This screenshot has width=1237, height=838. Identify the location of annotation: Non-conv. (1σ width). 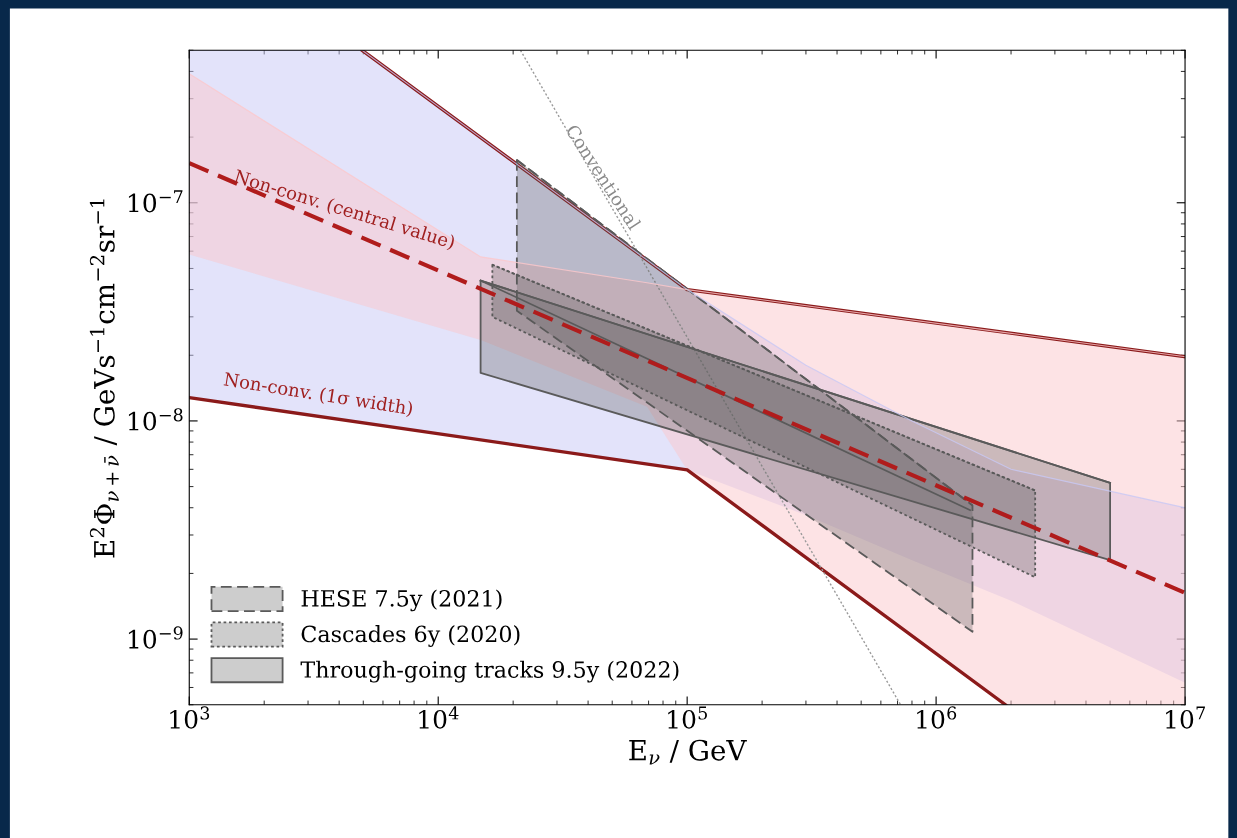
(318, 394).